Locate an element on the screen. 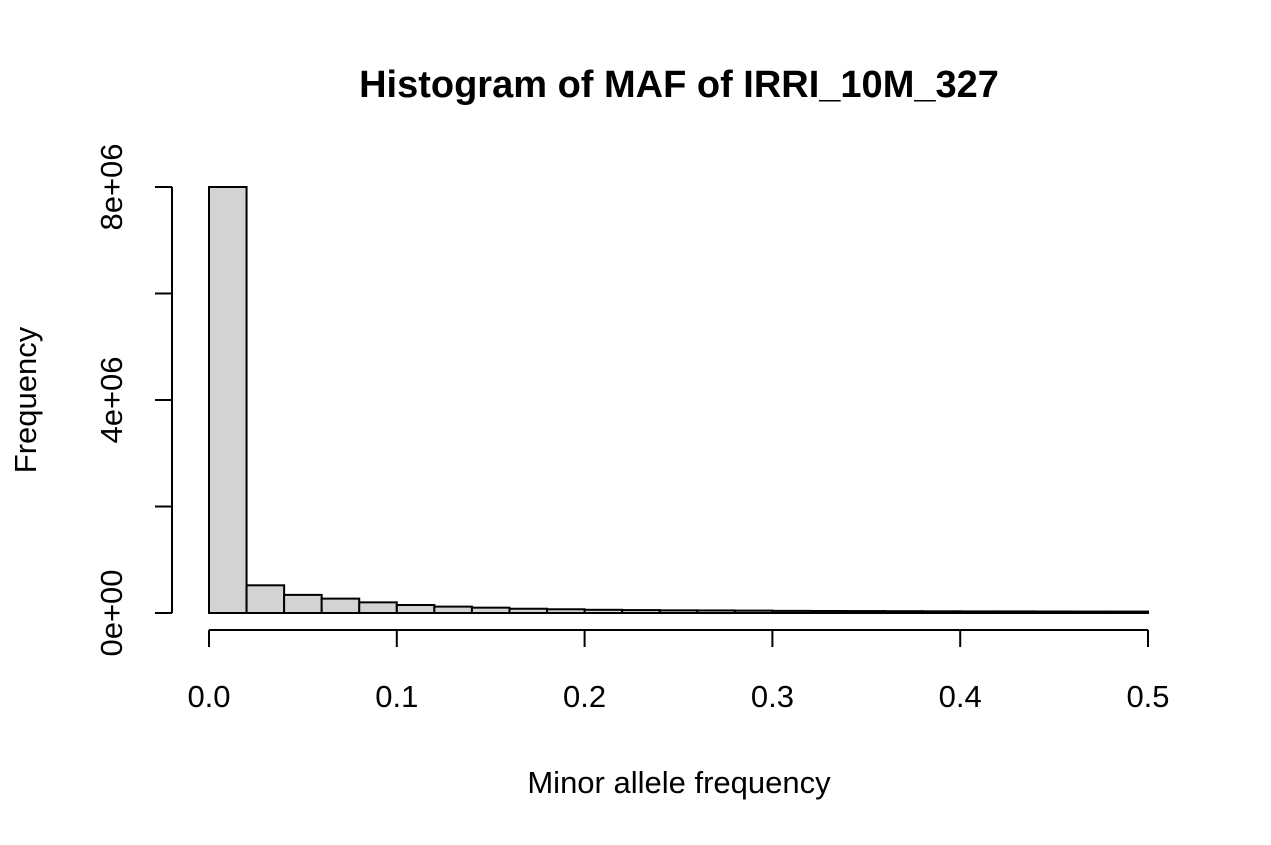  x-tick-label: 0.0 is located at coordinates (208, 696).